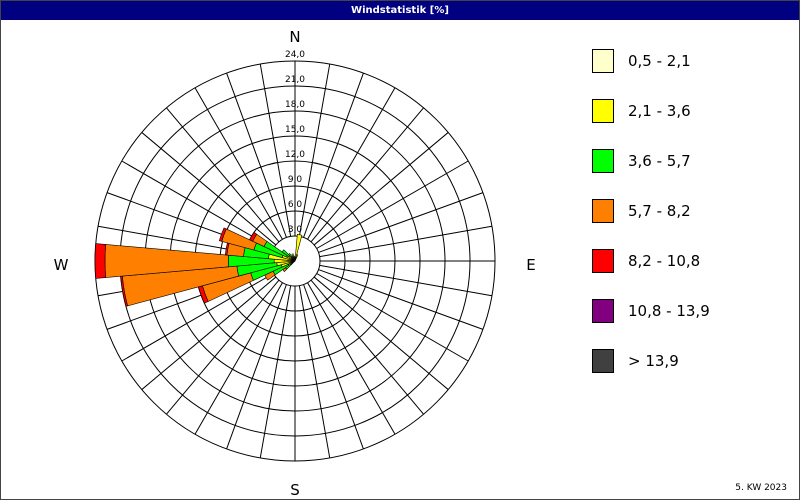 The width and height of the screenshot is (800, 501). Describe the element at coordinates (294, 37) in the screenshot. I see `compass-n: N` at that location.